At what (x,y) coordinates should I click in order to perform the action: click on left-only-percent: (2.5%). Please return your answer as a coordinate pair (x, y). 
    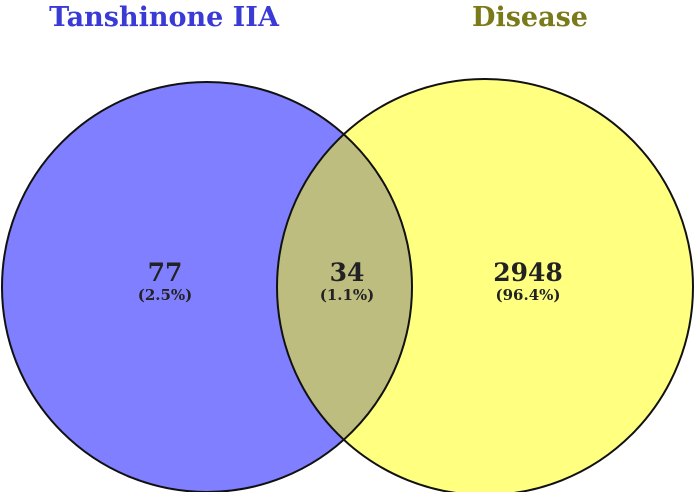
    Looking at the image, I should click on (165, 295).